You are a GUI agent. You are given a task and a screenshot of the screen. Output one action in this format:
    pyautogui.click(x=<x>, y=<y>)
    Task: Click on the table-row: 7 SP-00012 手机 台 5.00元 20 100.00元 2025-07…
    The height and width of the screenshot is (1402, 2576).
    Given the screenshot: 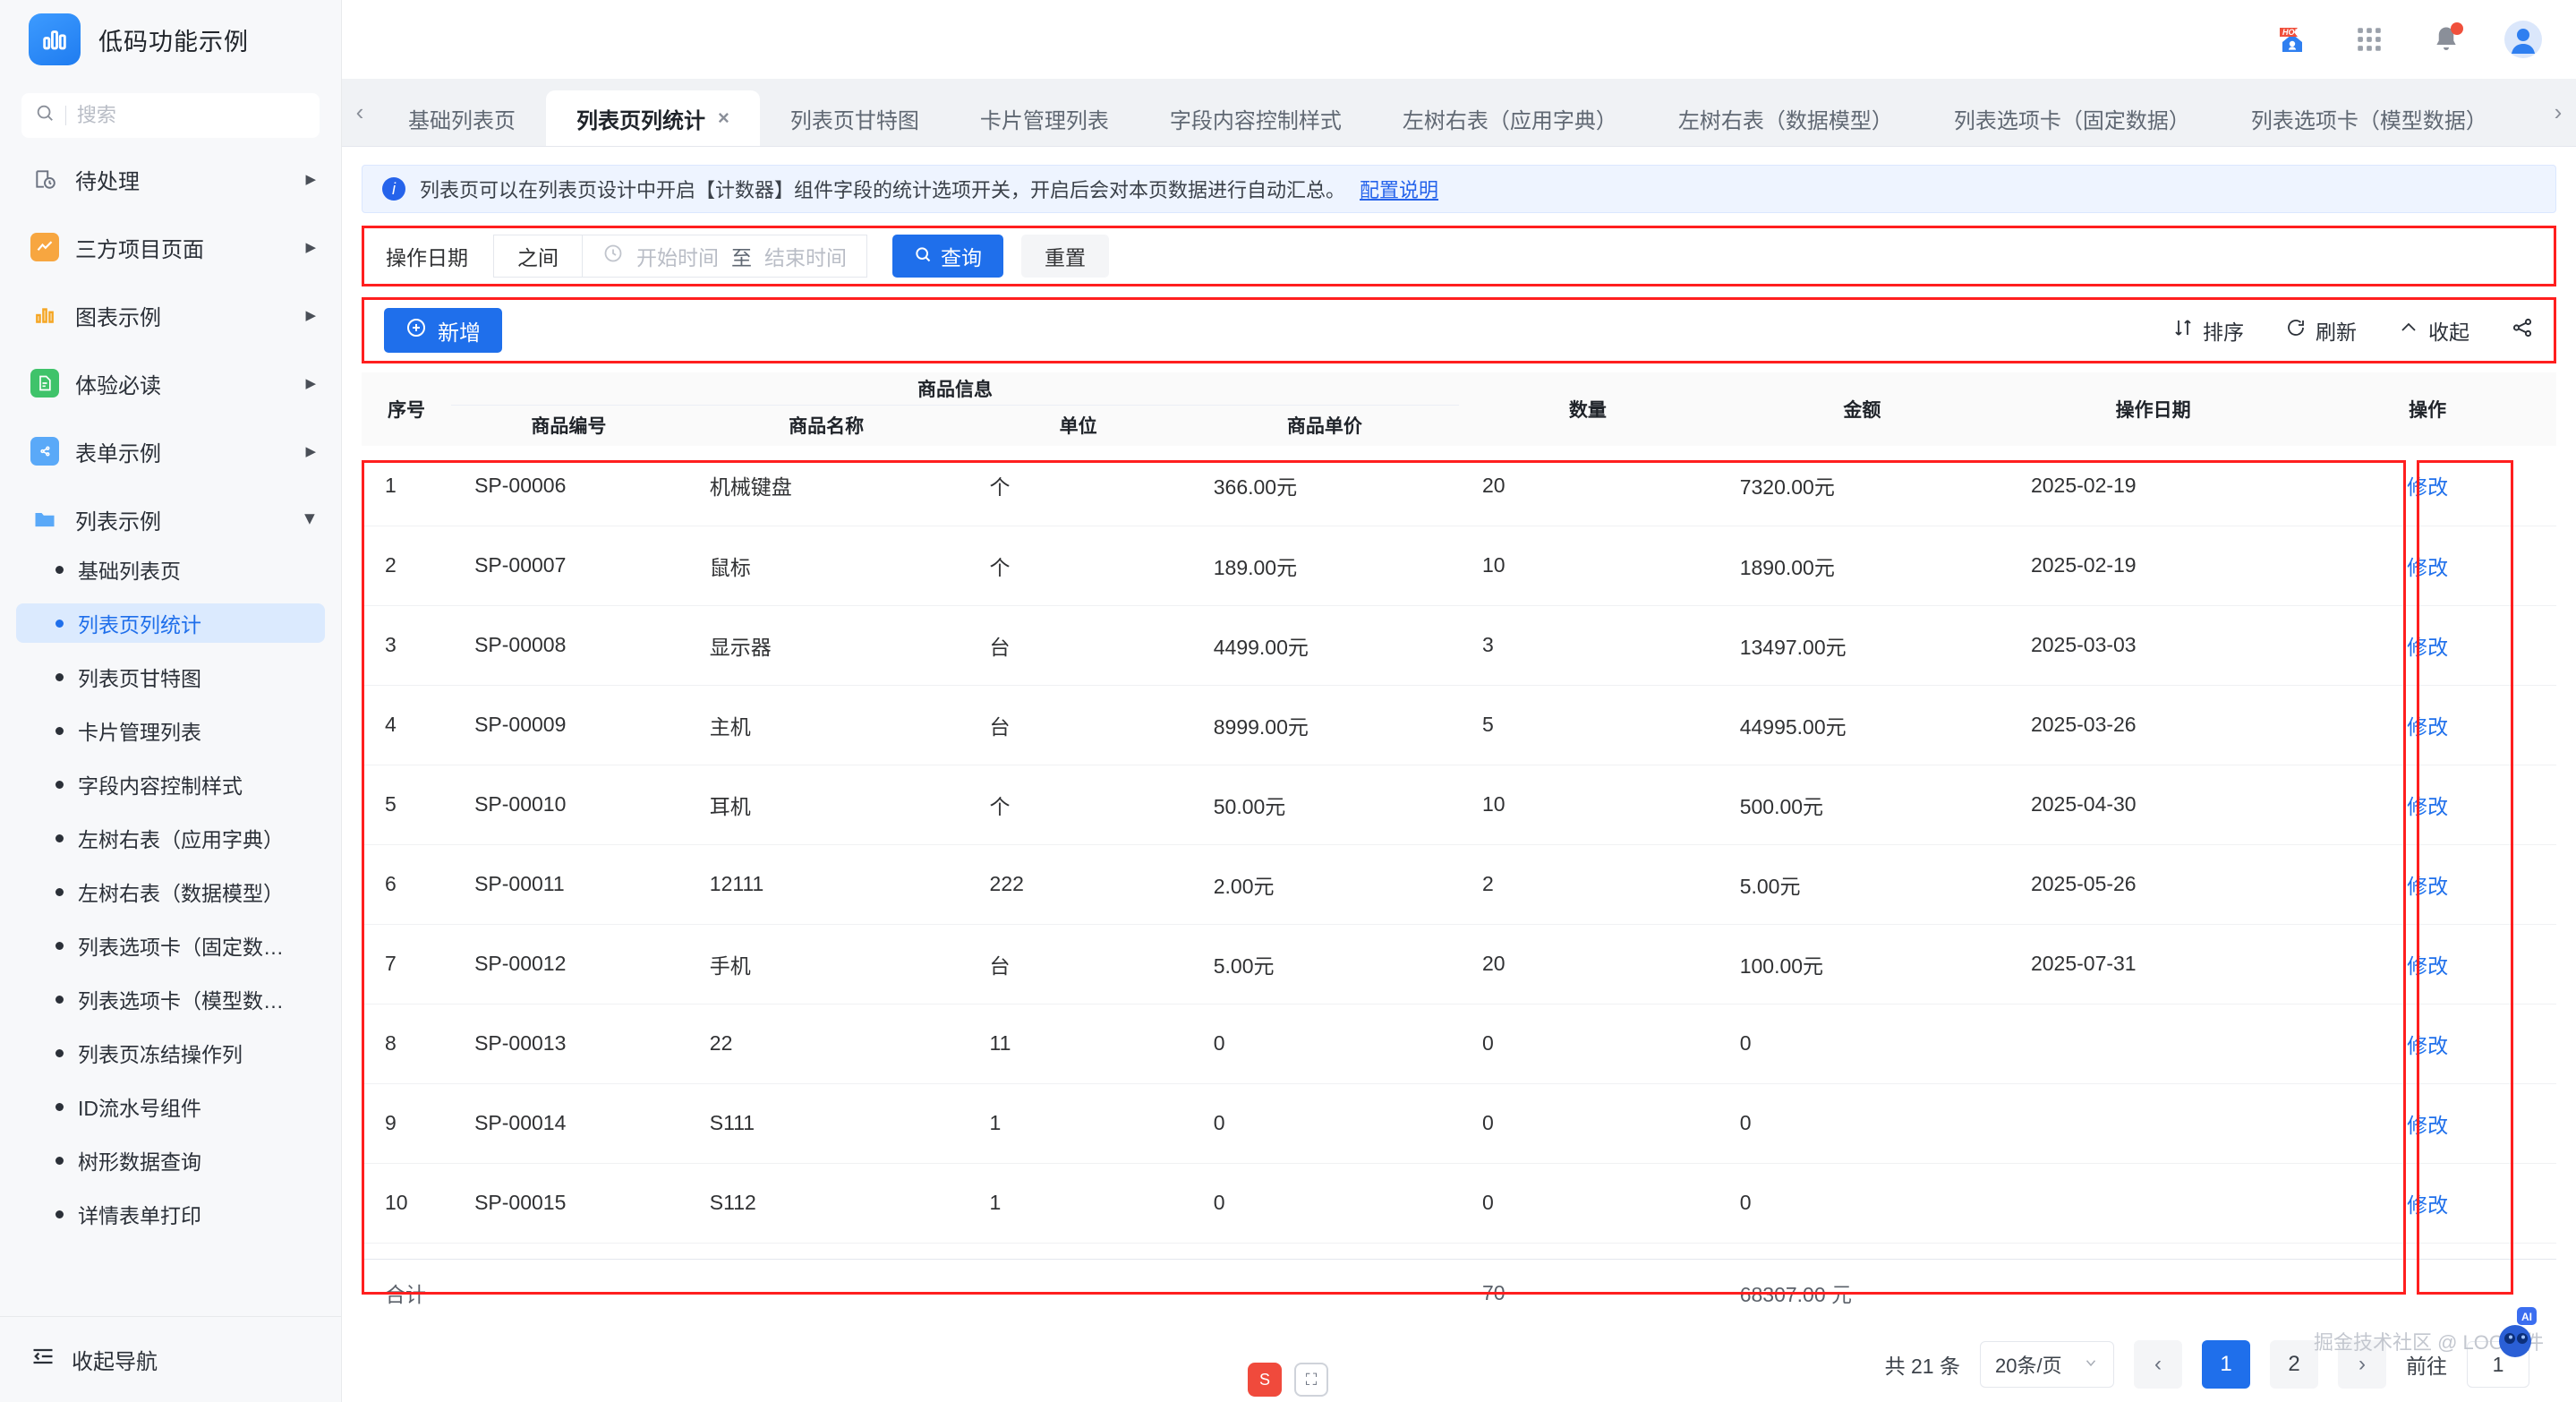 What is the action you would take?
    pyautogui.click(x=1459, y=964)
    